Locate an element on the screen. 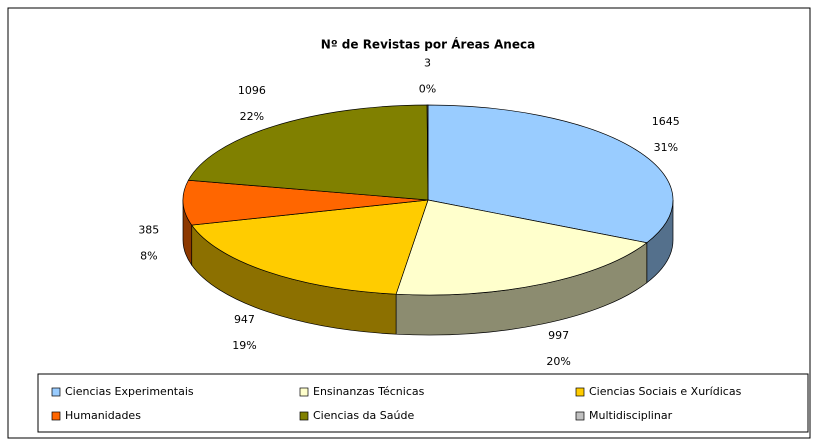 The width and height of the screenshot is (818, 444). percent-label: 31% is located at coordinates (666, 147).